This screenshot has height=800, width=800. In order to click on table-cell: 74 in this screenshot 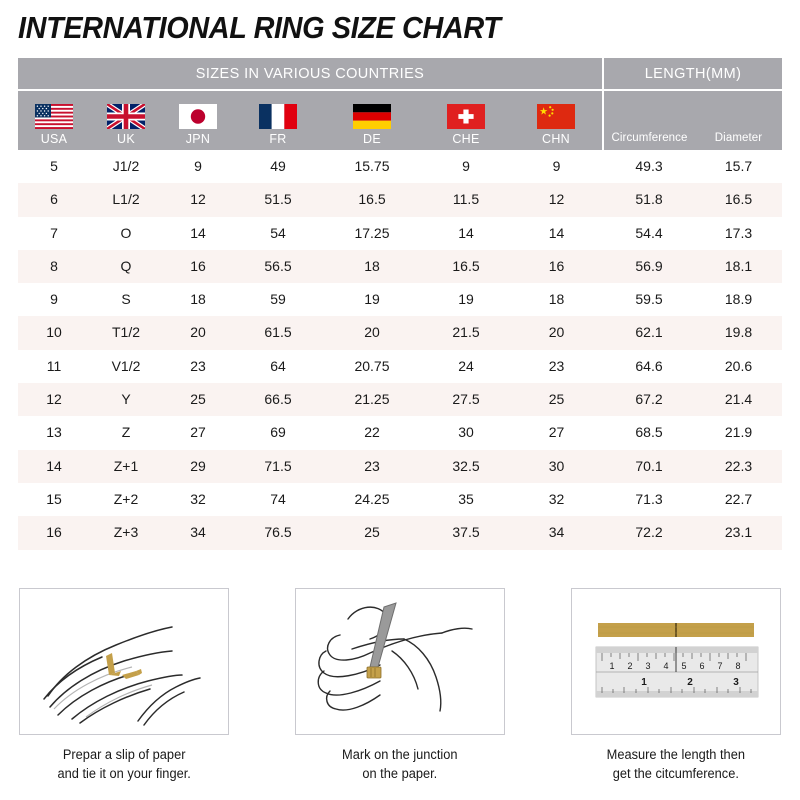, I will do `click(278, 499)`.